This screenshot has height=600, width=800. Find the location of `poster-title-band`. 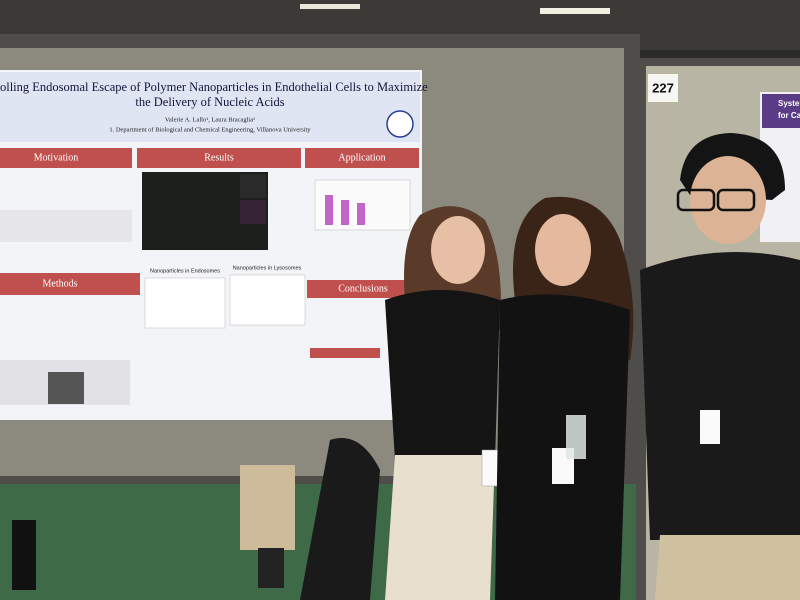

poster-title-band is located at coordinates (210, 107).